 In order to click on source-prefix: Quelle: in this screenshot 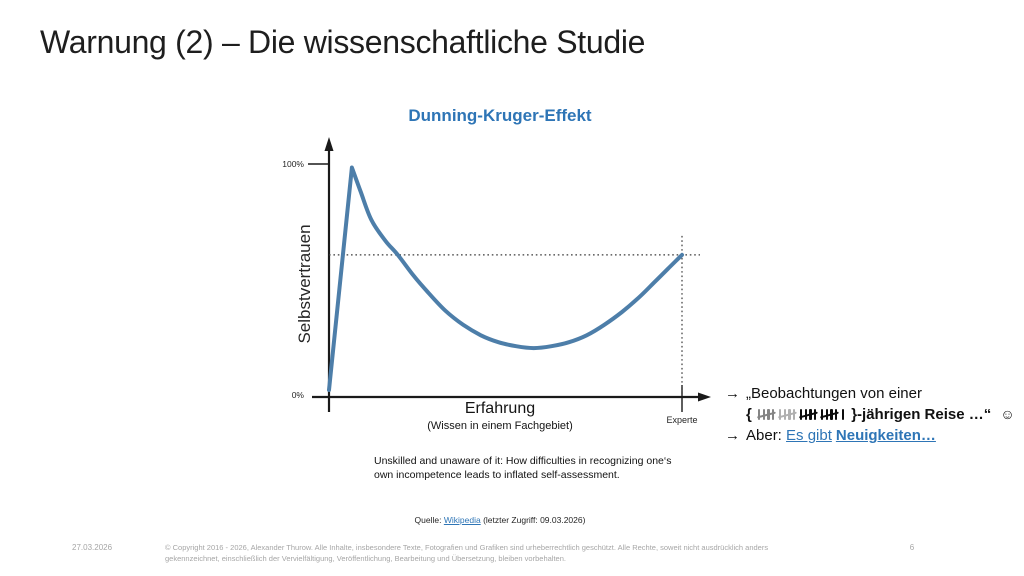, I will do `click(428, 520)`.